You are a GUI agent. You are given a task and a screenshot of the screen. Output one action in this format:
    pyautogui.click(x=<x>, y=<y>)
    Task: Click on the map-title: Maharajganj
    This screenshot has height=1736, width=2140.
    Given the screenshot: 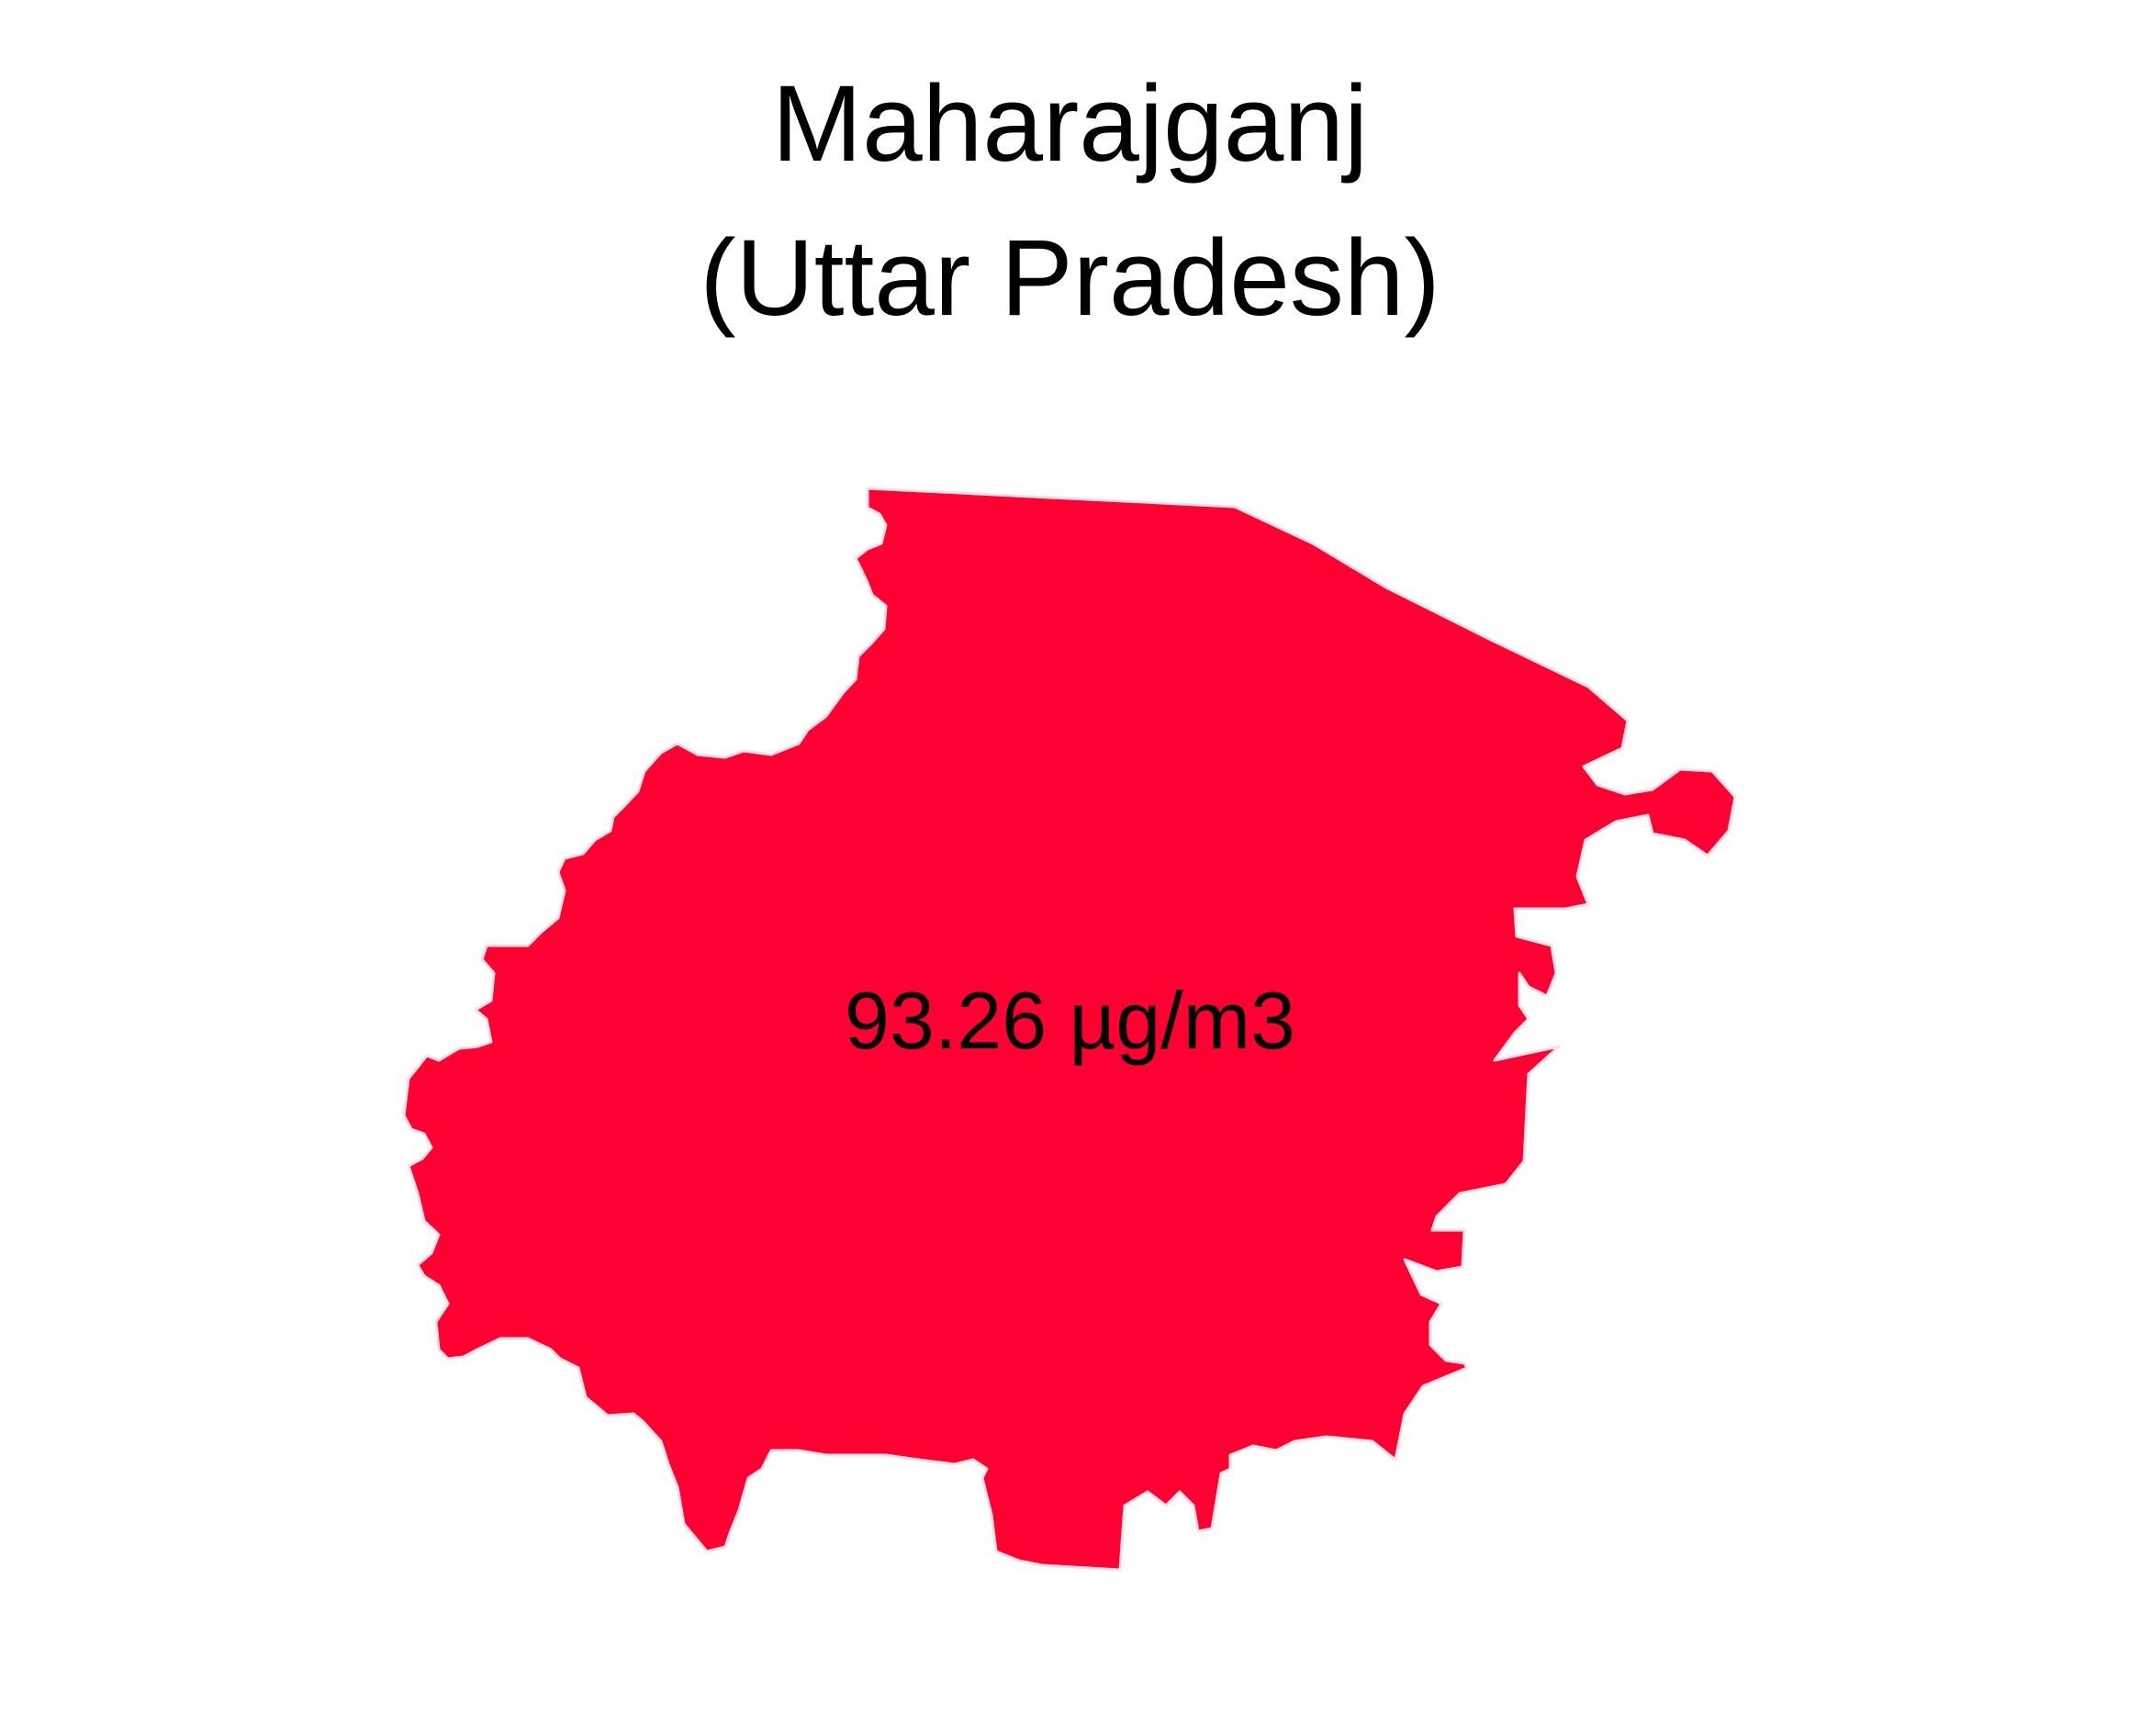 What is the action you would take?
    pyautogui.click(x=1070, y=124)
    